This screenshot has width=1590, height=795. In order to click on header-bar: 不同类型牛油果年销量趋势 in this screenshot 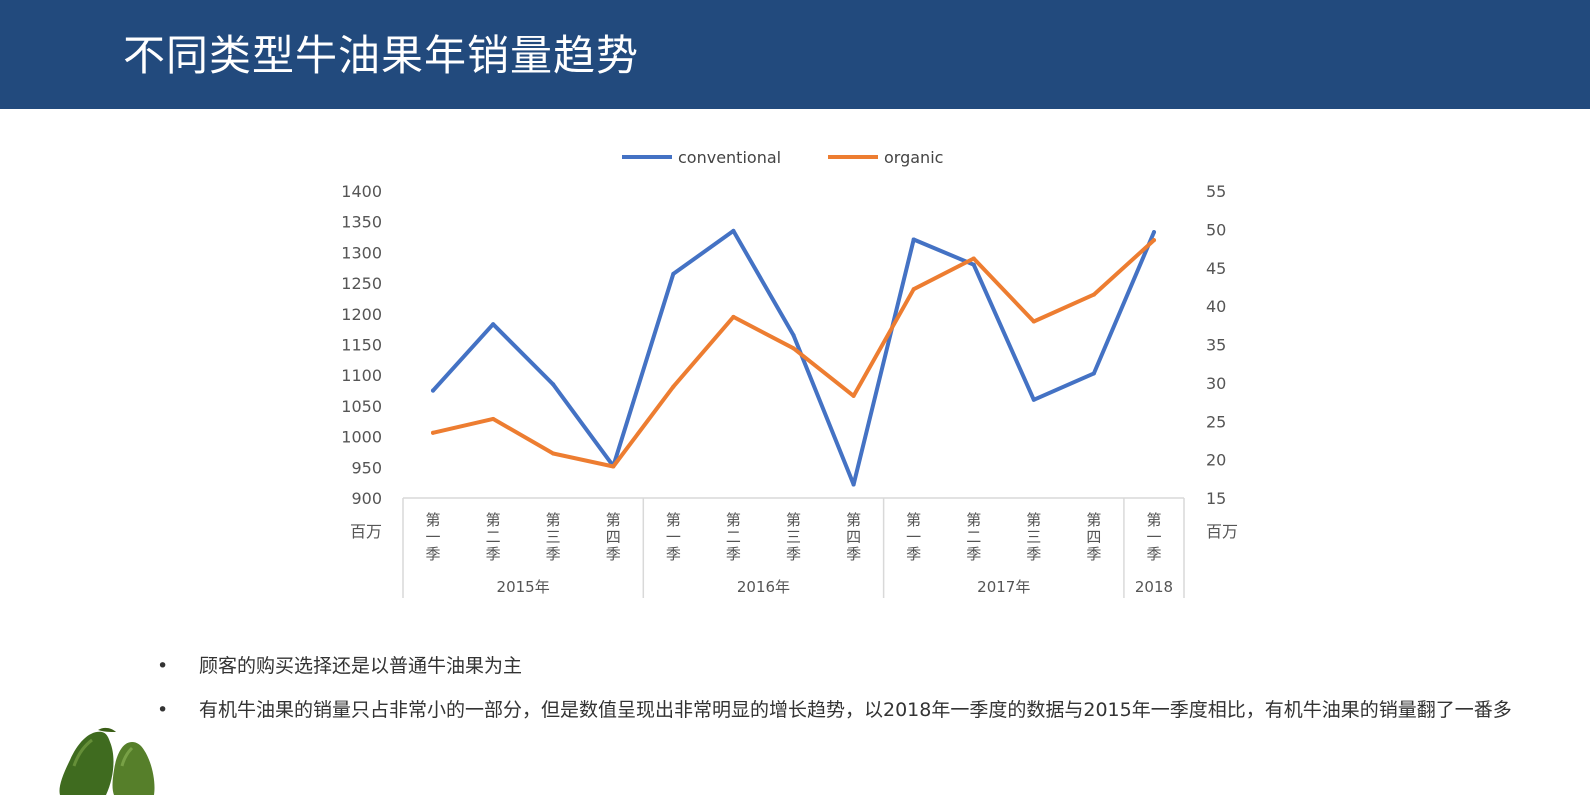, I will do `click(795, 54)`.